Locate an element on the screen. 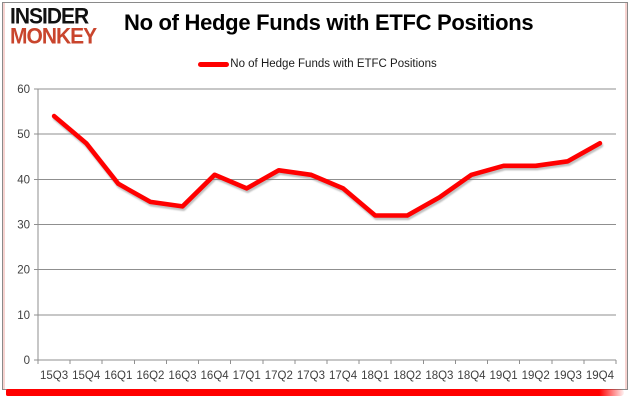 Image resolution: width=635 pixels, height=405 pixels. x-tick-label: 15Q4 is located at coordinates (86, 376).